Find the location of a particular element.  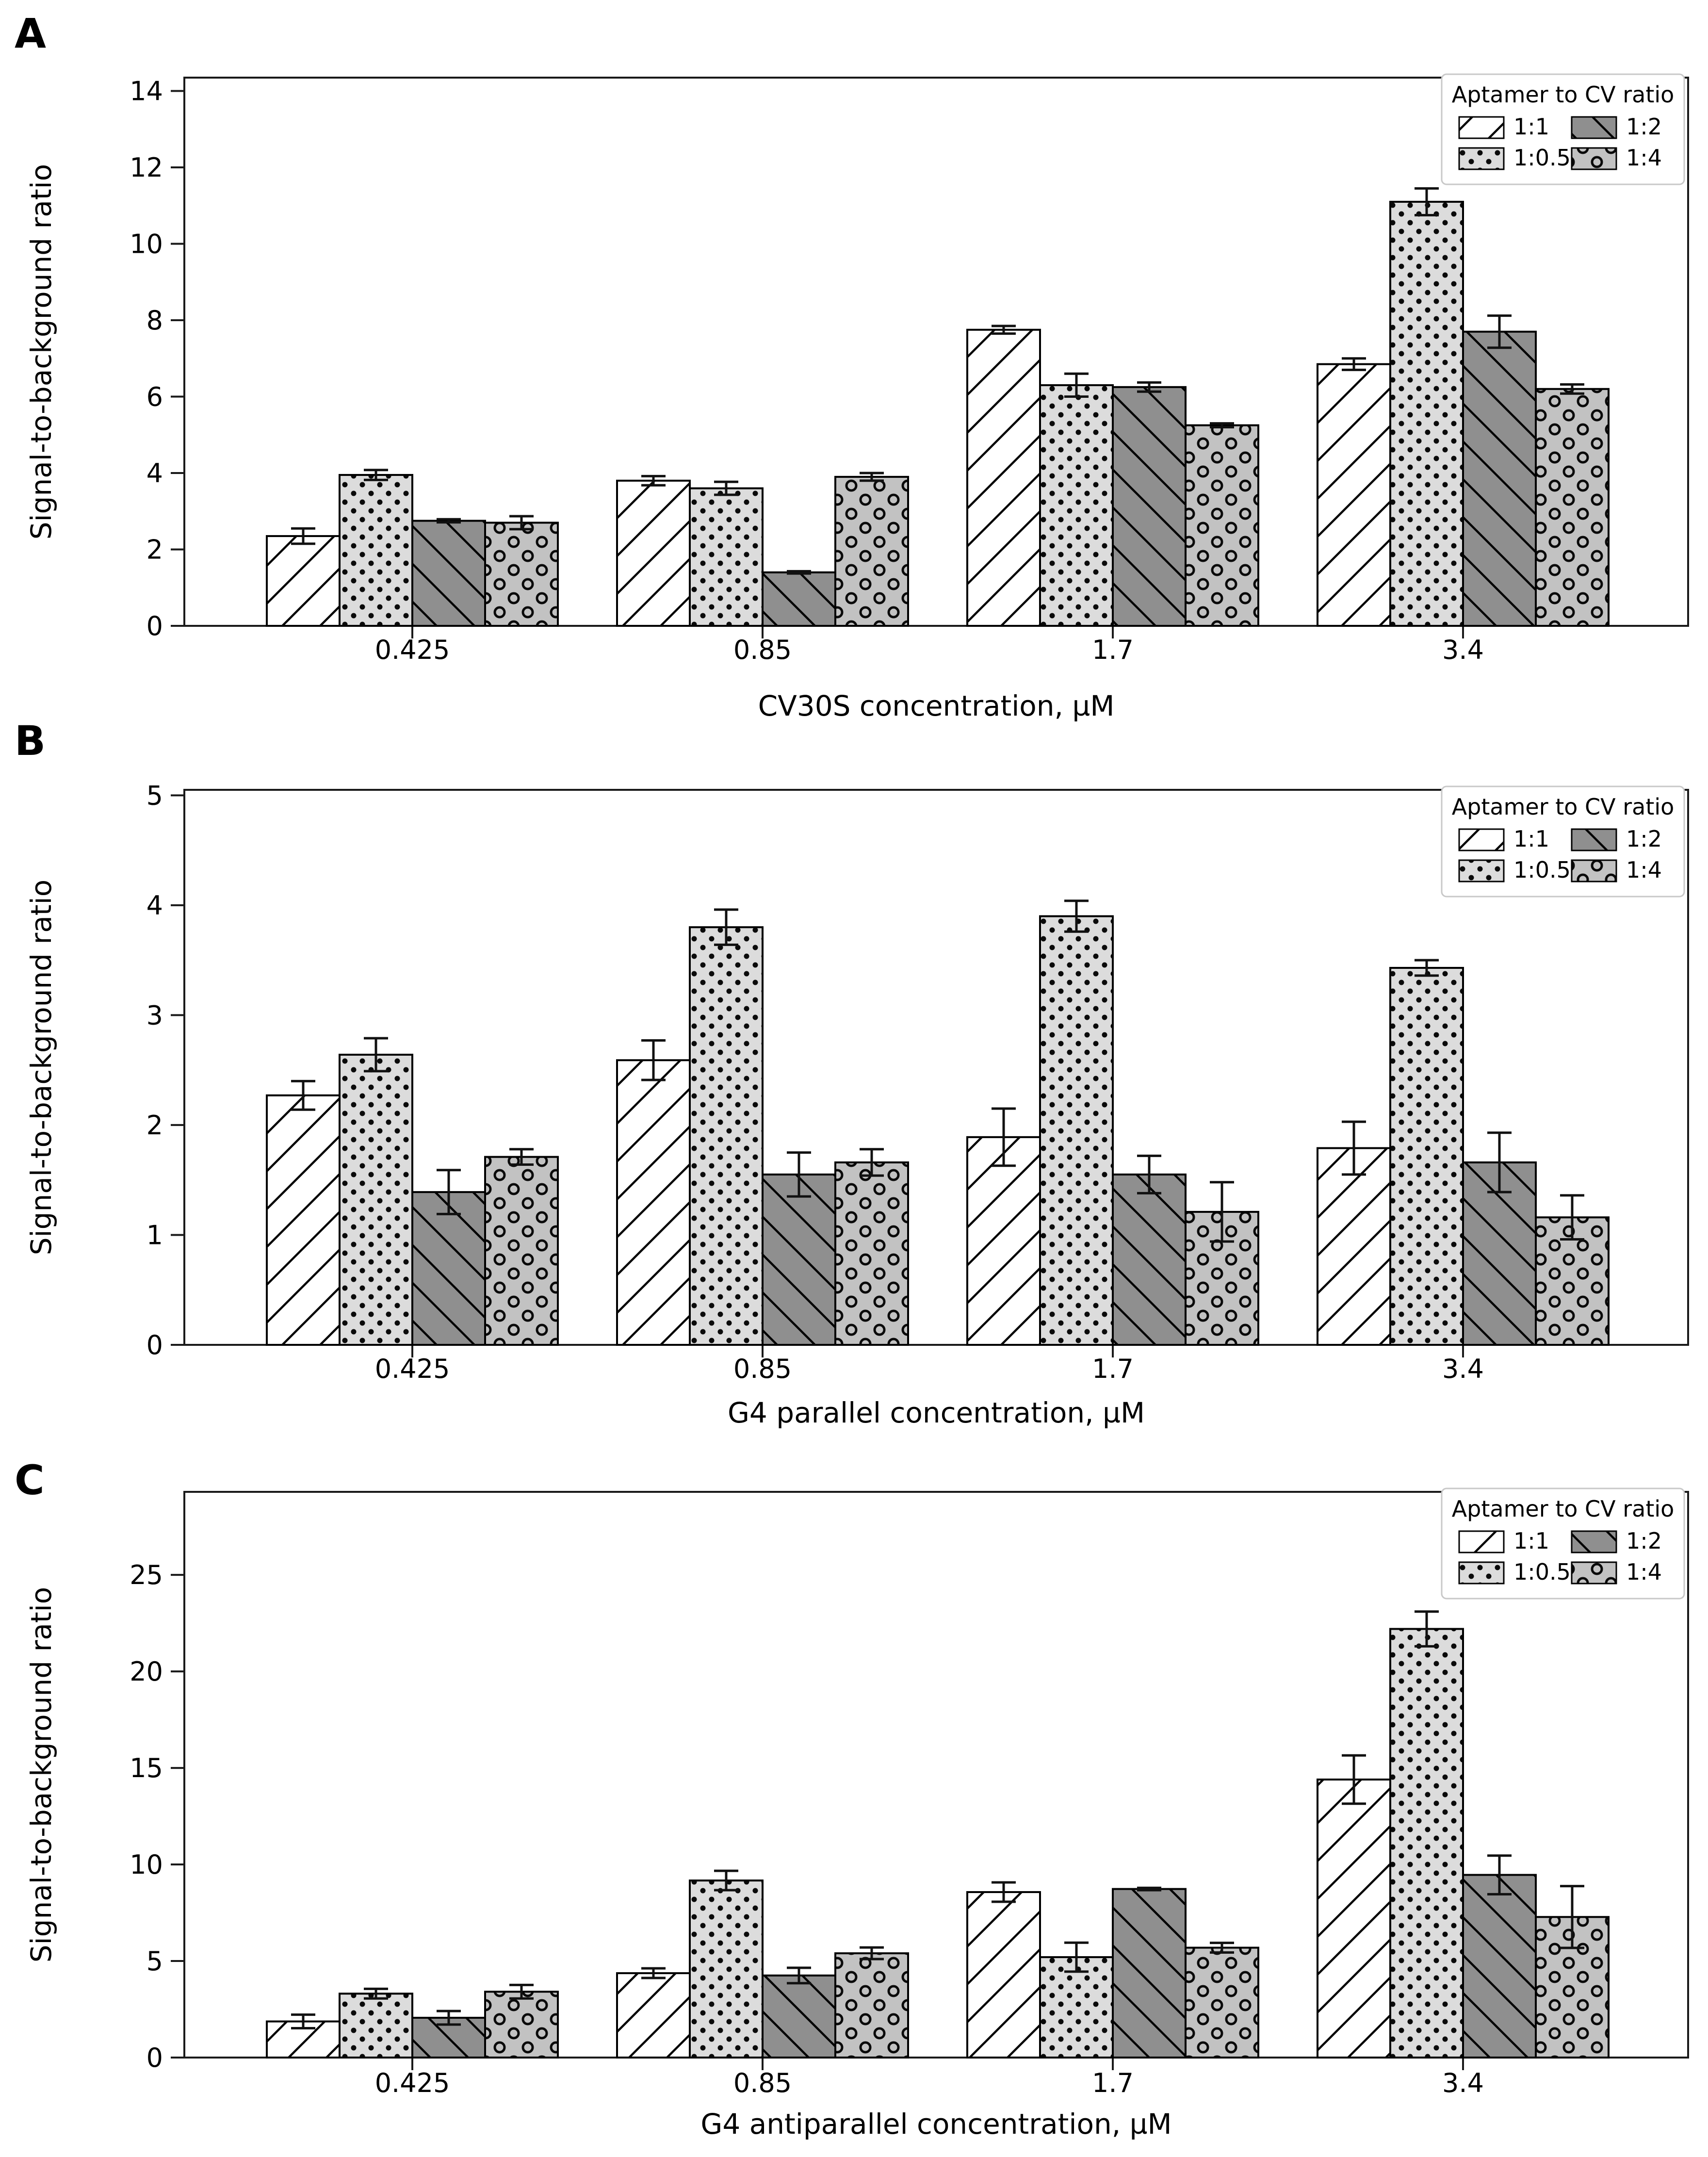

y-tick-label: 6 is located at coordinates (154, 397).